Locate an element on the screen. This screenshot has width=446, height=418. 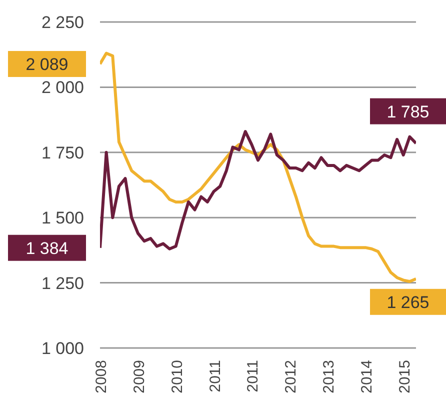
y-tick-label: 1 000 is located at coordinates (62, 348).